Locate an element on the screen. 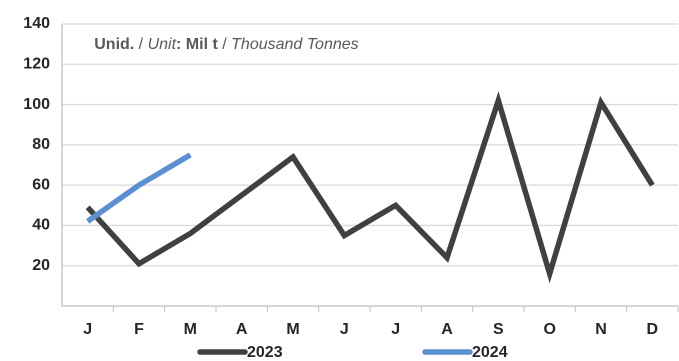 This screenshot has width=679, height=361. y-tick-label: 140 is located at coordinates (36, 23).